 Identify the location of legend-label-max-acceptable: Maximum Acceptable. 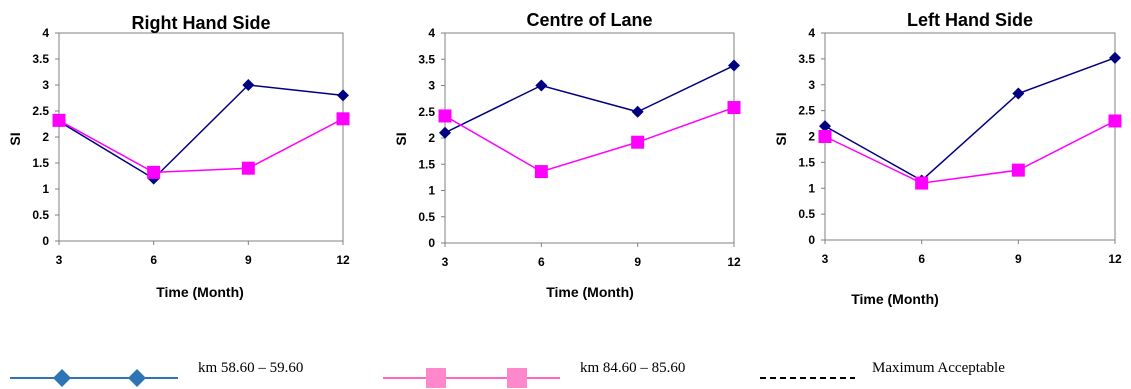
(938, 368).